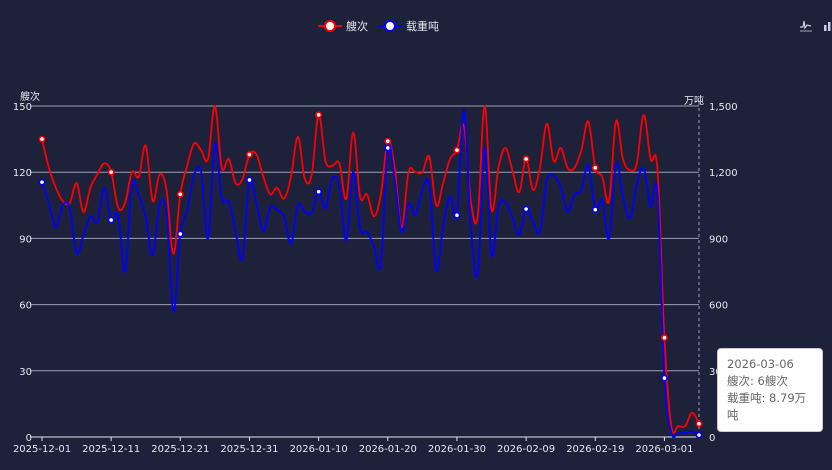 The height and width of the screenshot is (470, 832). I want to click on y-right-axis-name: 万吨, so click(694, 101).